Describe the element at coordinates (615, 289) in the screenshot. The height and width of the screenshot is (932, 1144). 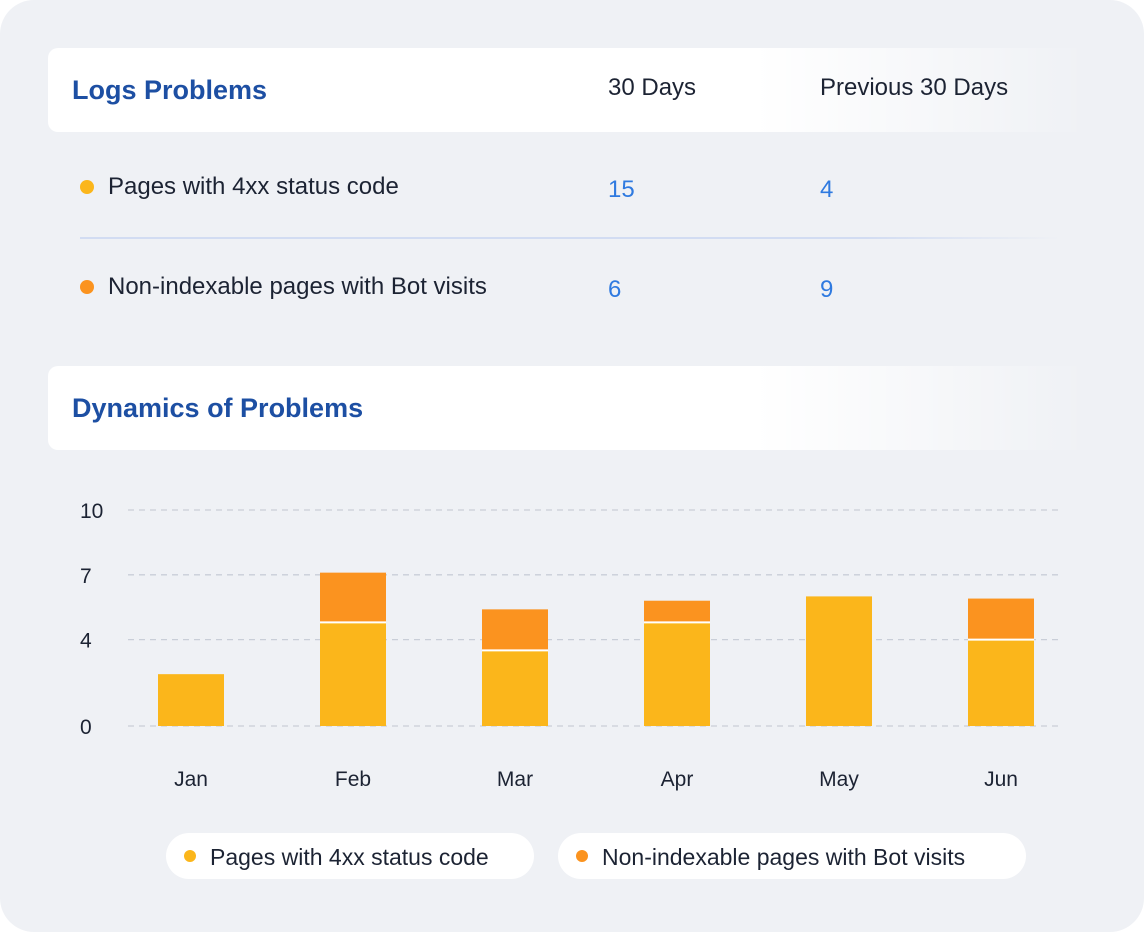
I see `row-value-current: 6` at that location.